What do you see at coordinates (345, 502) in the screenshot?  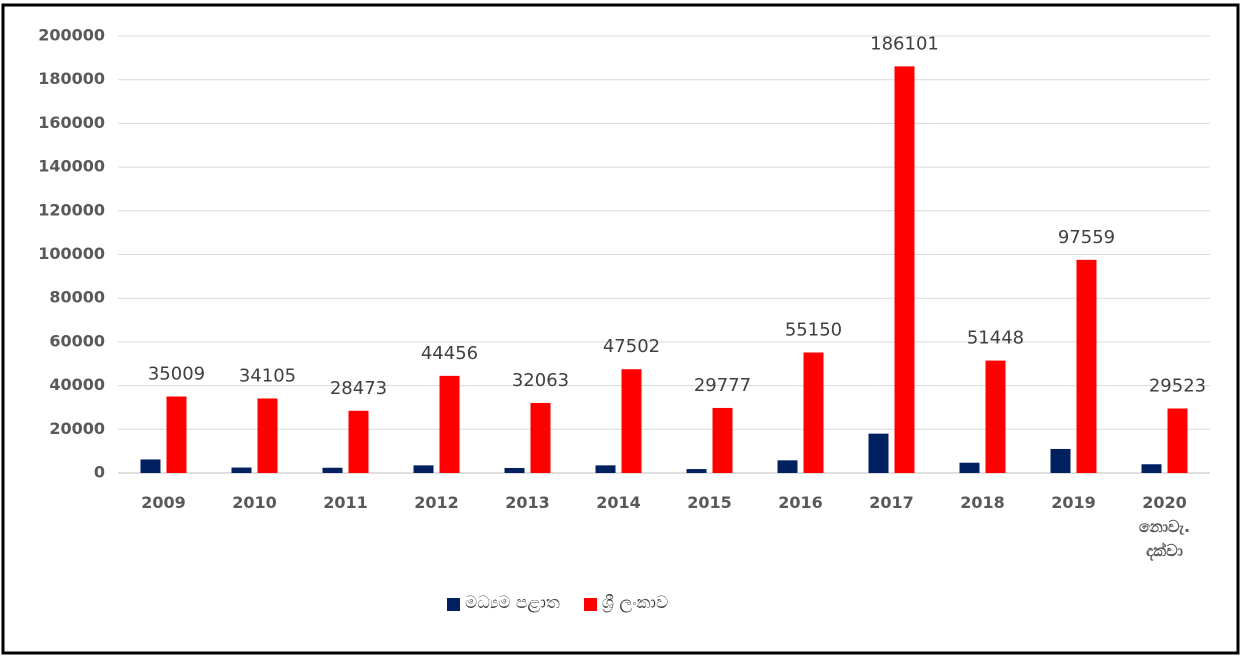 I see `x-tick-label: 2011` at bounding box center [345, 502].